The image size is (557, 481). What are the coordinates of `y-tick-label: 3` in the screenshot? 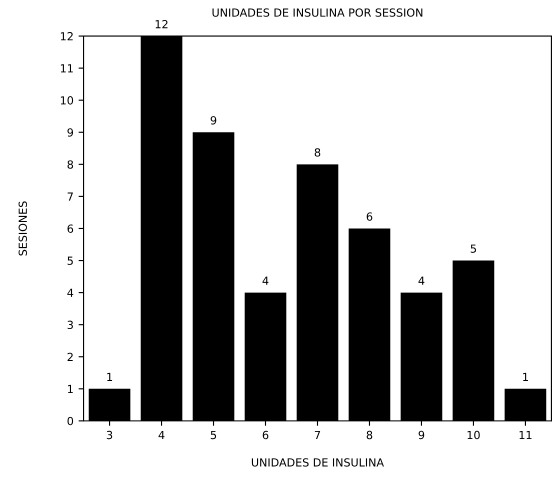 It's located at (70, 325).